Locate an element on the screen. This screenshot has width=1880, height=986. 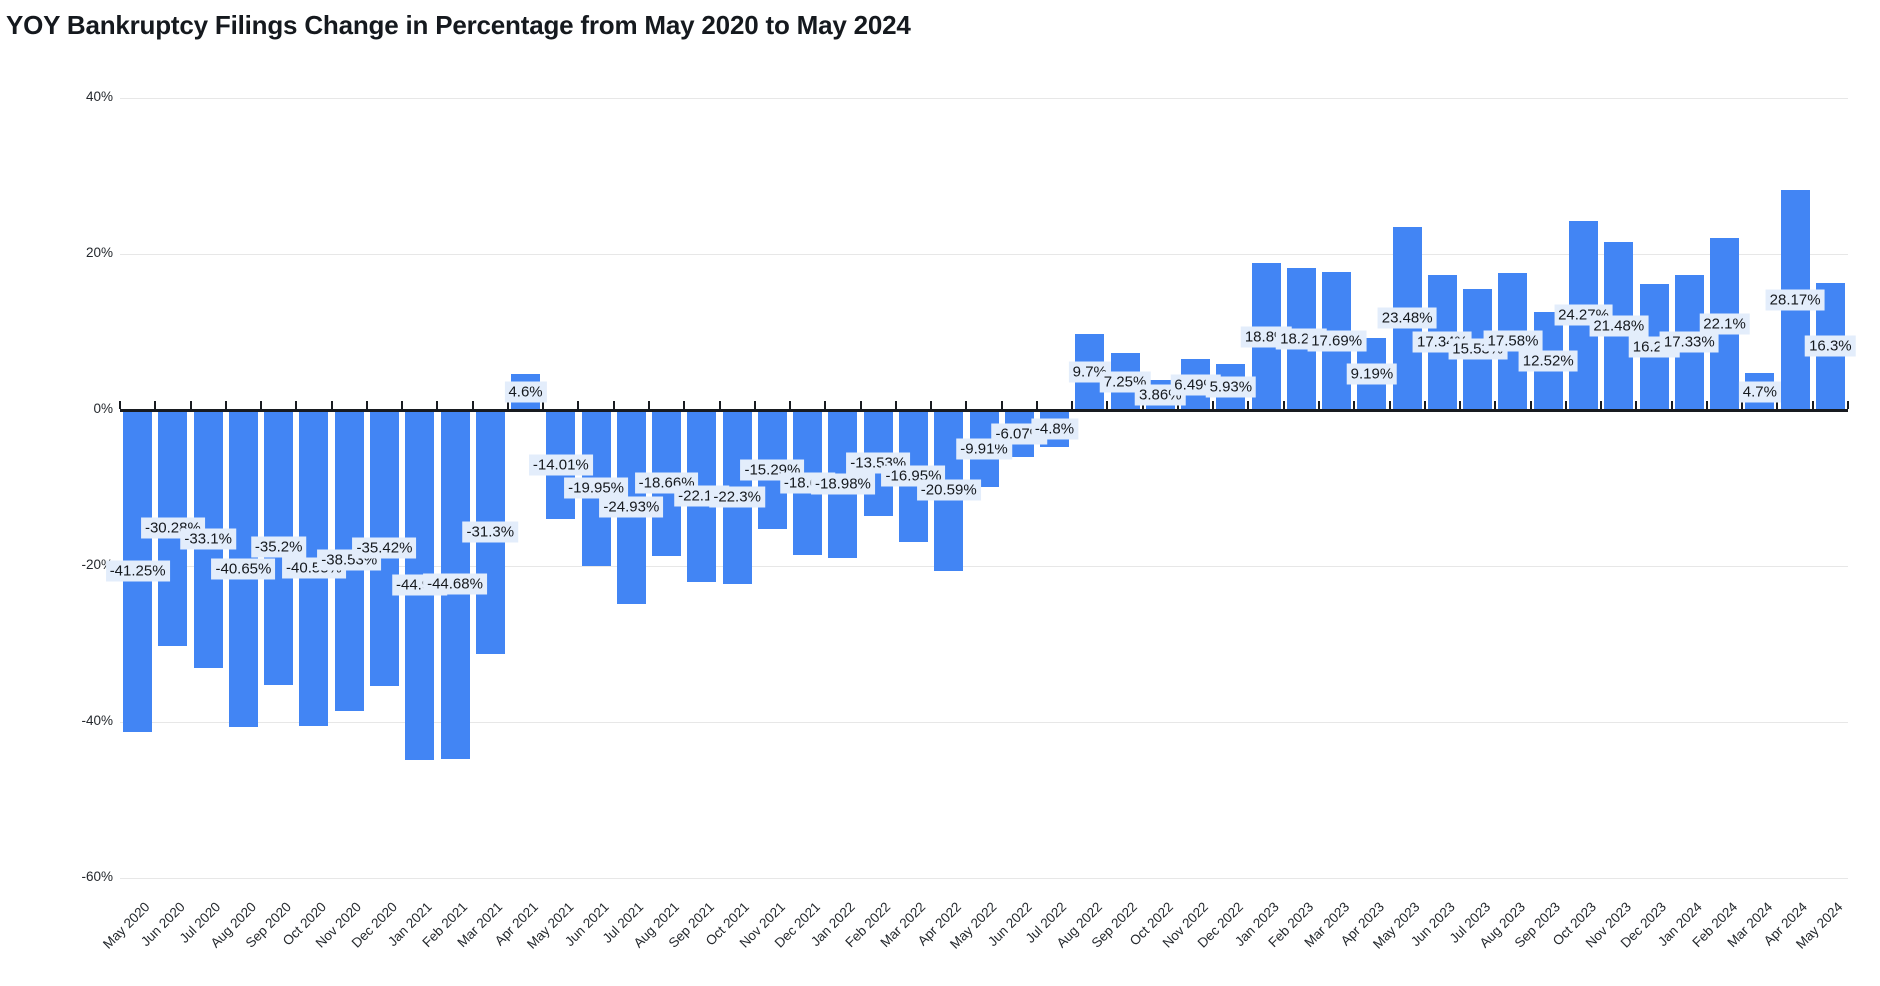
bar-value-label: -19.95% is located at coordinates (596, 488).